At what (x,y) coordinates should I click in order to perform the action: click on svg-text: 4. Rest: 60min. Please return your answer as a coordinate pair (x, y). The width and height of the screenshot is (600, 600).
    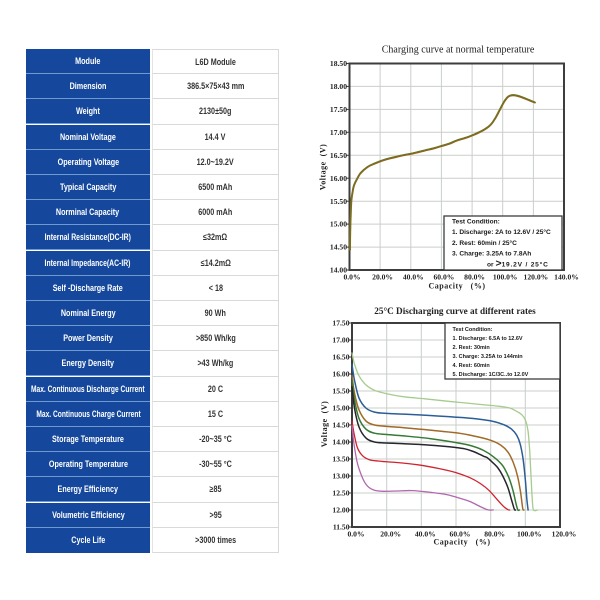
    Looking at the image, I should click on (472, 366).